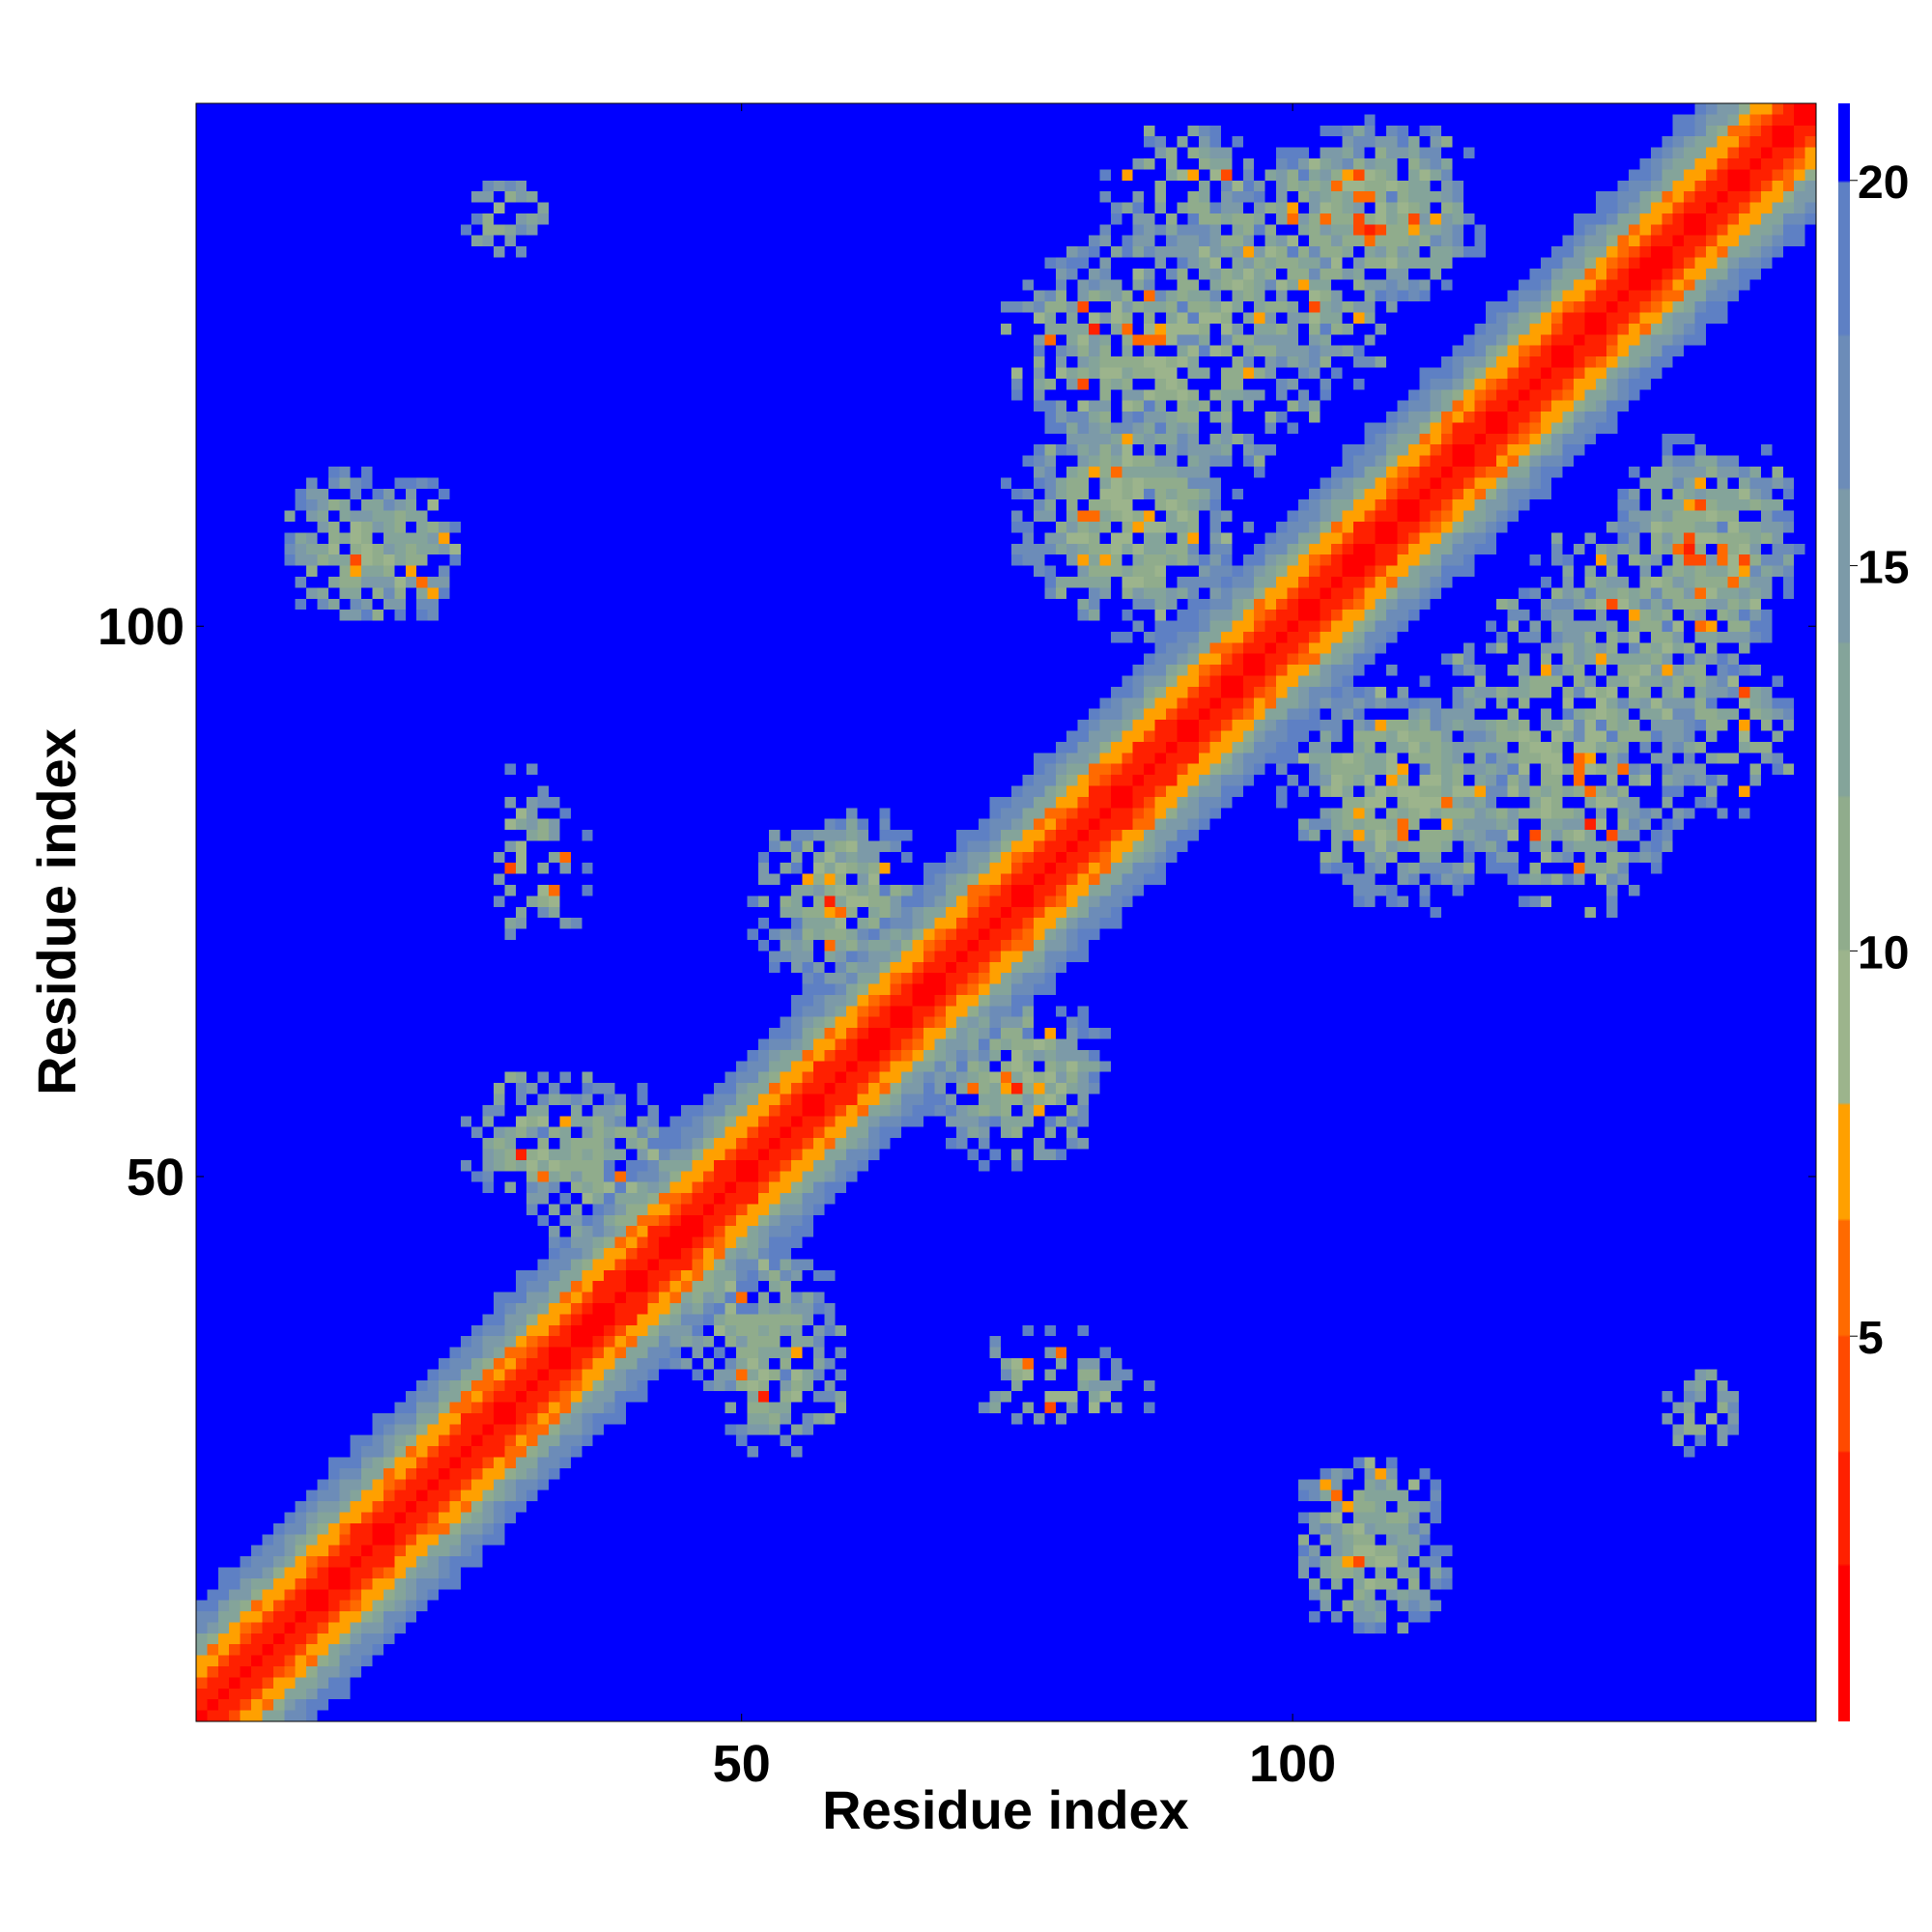 The image size is (1932, 1932). Describe the element at coordinates (1292, 1764) in the screenshot. I see `x-tick-label: 100` at that location.